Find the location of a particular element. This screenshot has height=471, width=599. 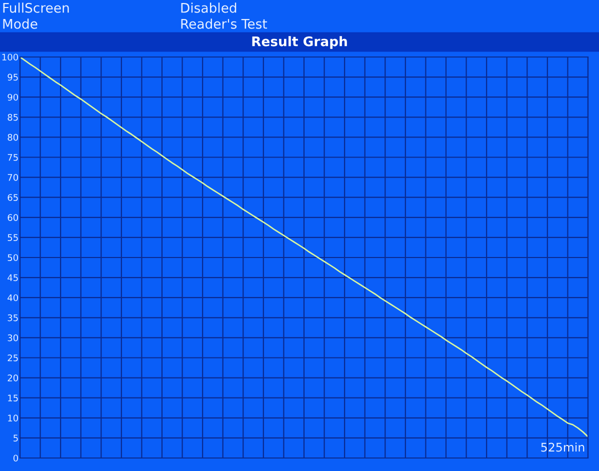

y-tick-label: 80 is located at coordinates (13, 137).